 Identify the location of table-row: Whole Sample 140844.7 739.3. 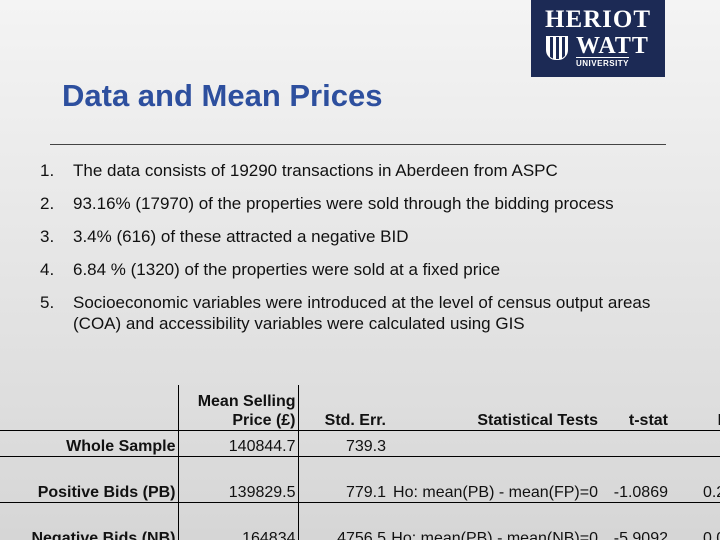
(360, 443).